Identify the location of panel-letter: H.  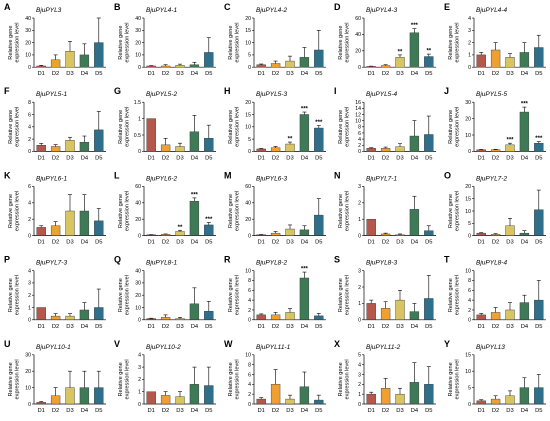
(227, 91).